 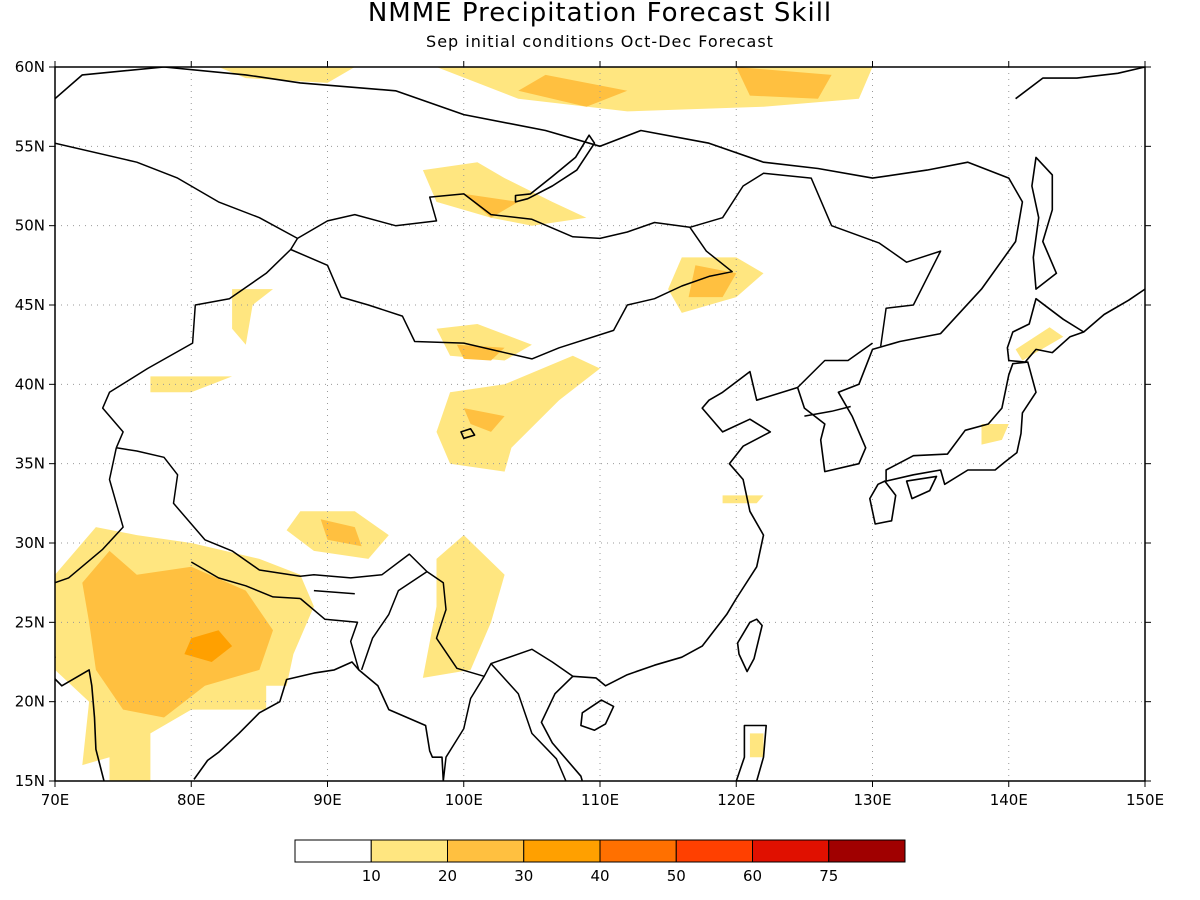 I want to click on lat-tick-label: 60N, so click(x=30, y=67).